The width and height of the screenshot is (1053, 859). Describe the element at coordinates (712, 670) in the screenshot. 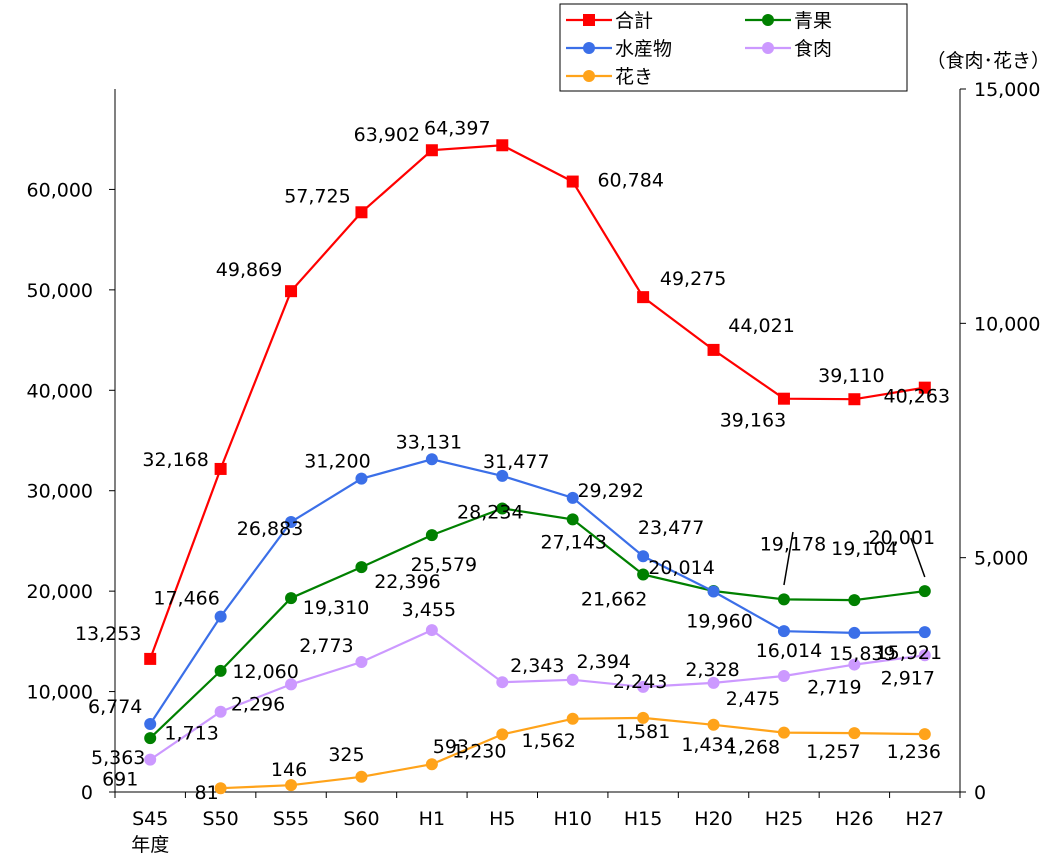

I see `data-label: 2,328` at that location.